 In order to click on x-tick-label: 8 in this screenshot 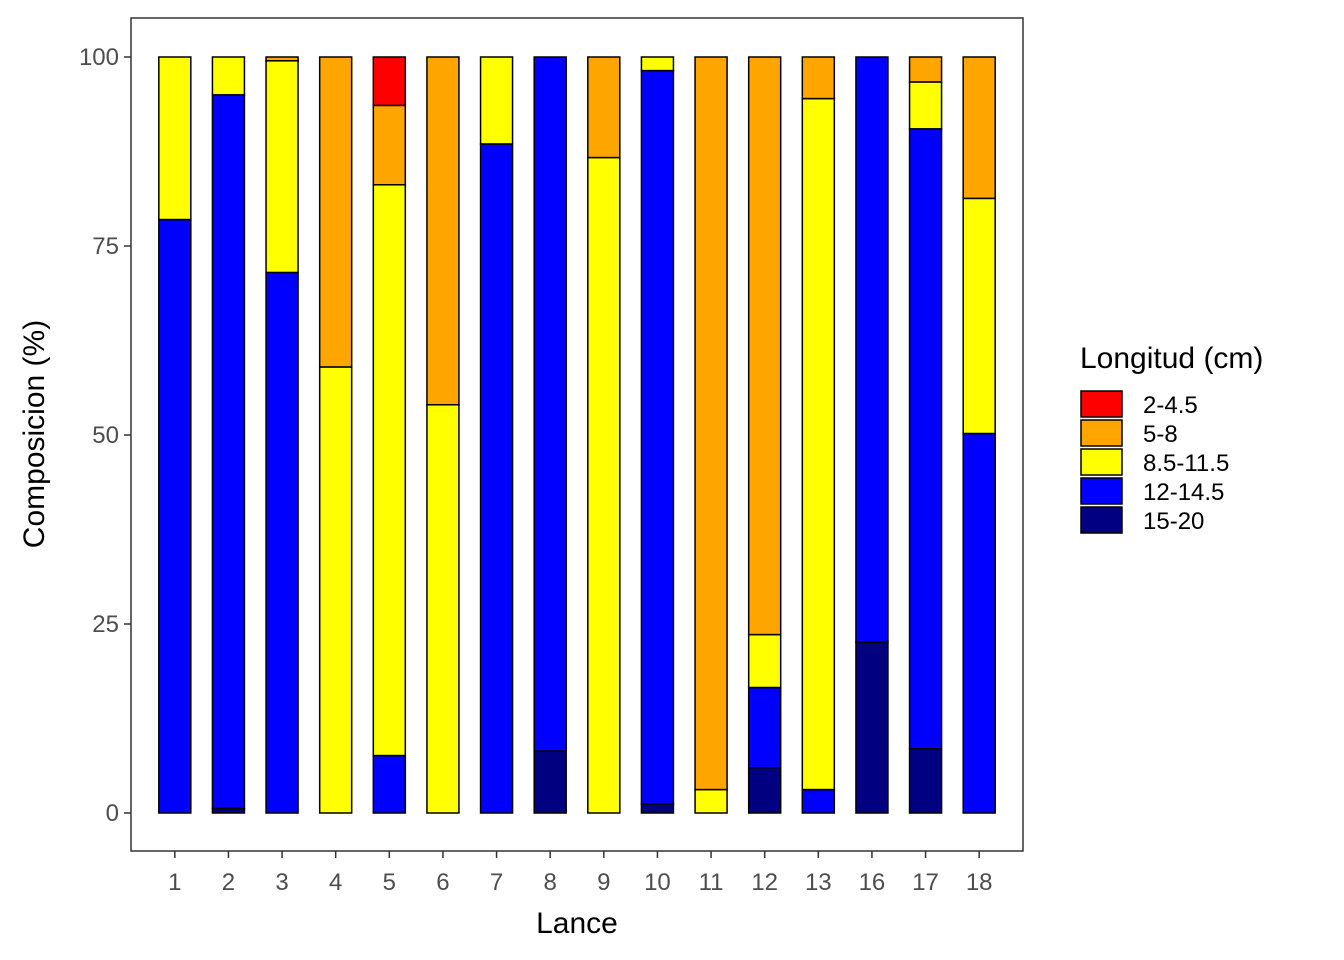, I will do `click(550, 882)`.